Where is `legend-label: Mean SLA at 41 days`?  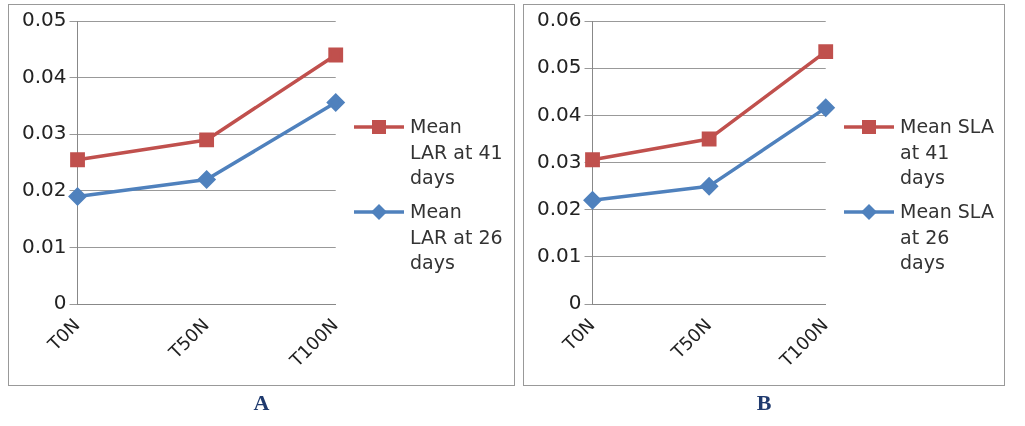 legend-label: Mean SLA at 41 days is located at coordinates (947, 152).